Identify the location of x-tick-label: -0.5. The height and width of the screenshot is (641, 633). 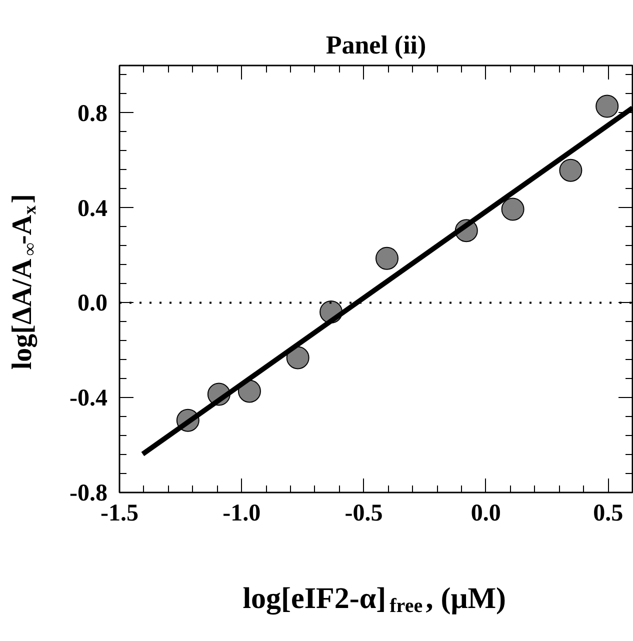
(363, 513).